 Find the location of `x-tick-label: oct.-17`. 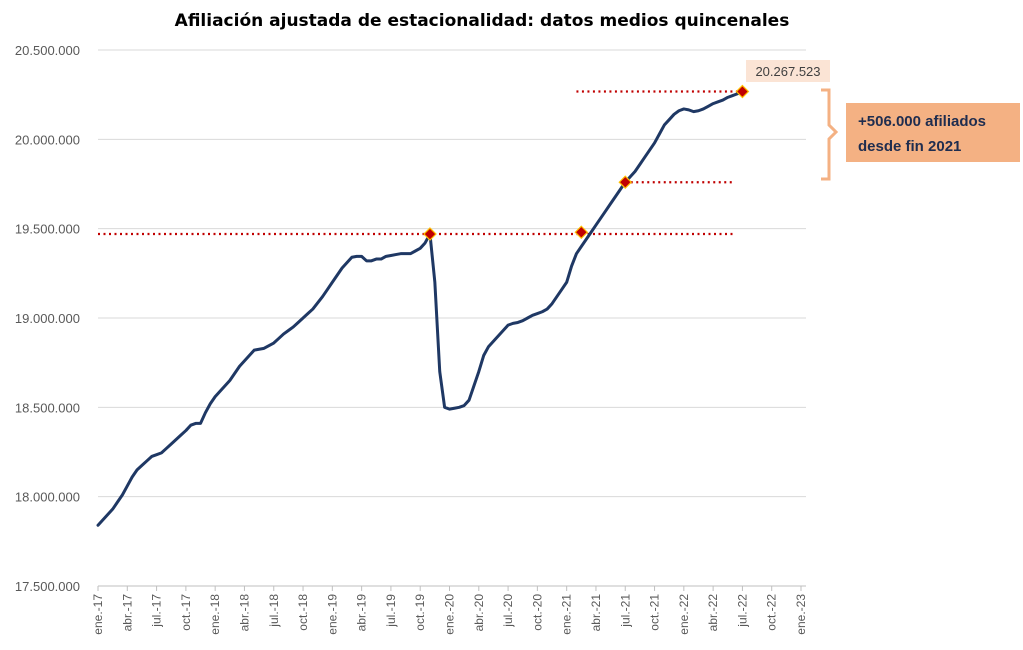

x-tick-label: oct.-17 is located at coordinates (186, 612).